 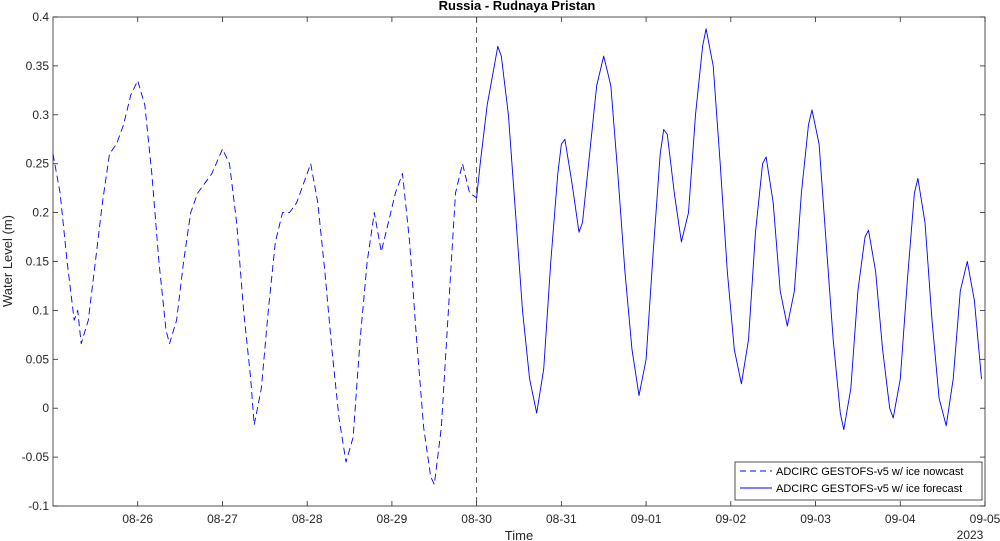 What do you see at coordinates (38, 359) in the screenshot?
I see `y-tick-label: 0.05` at bounding box center [38, 359].